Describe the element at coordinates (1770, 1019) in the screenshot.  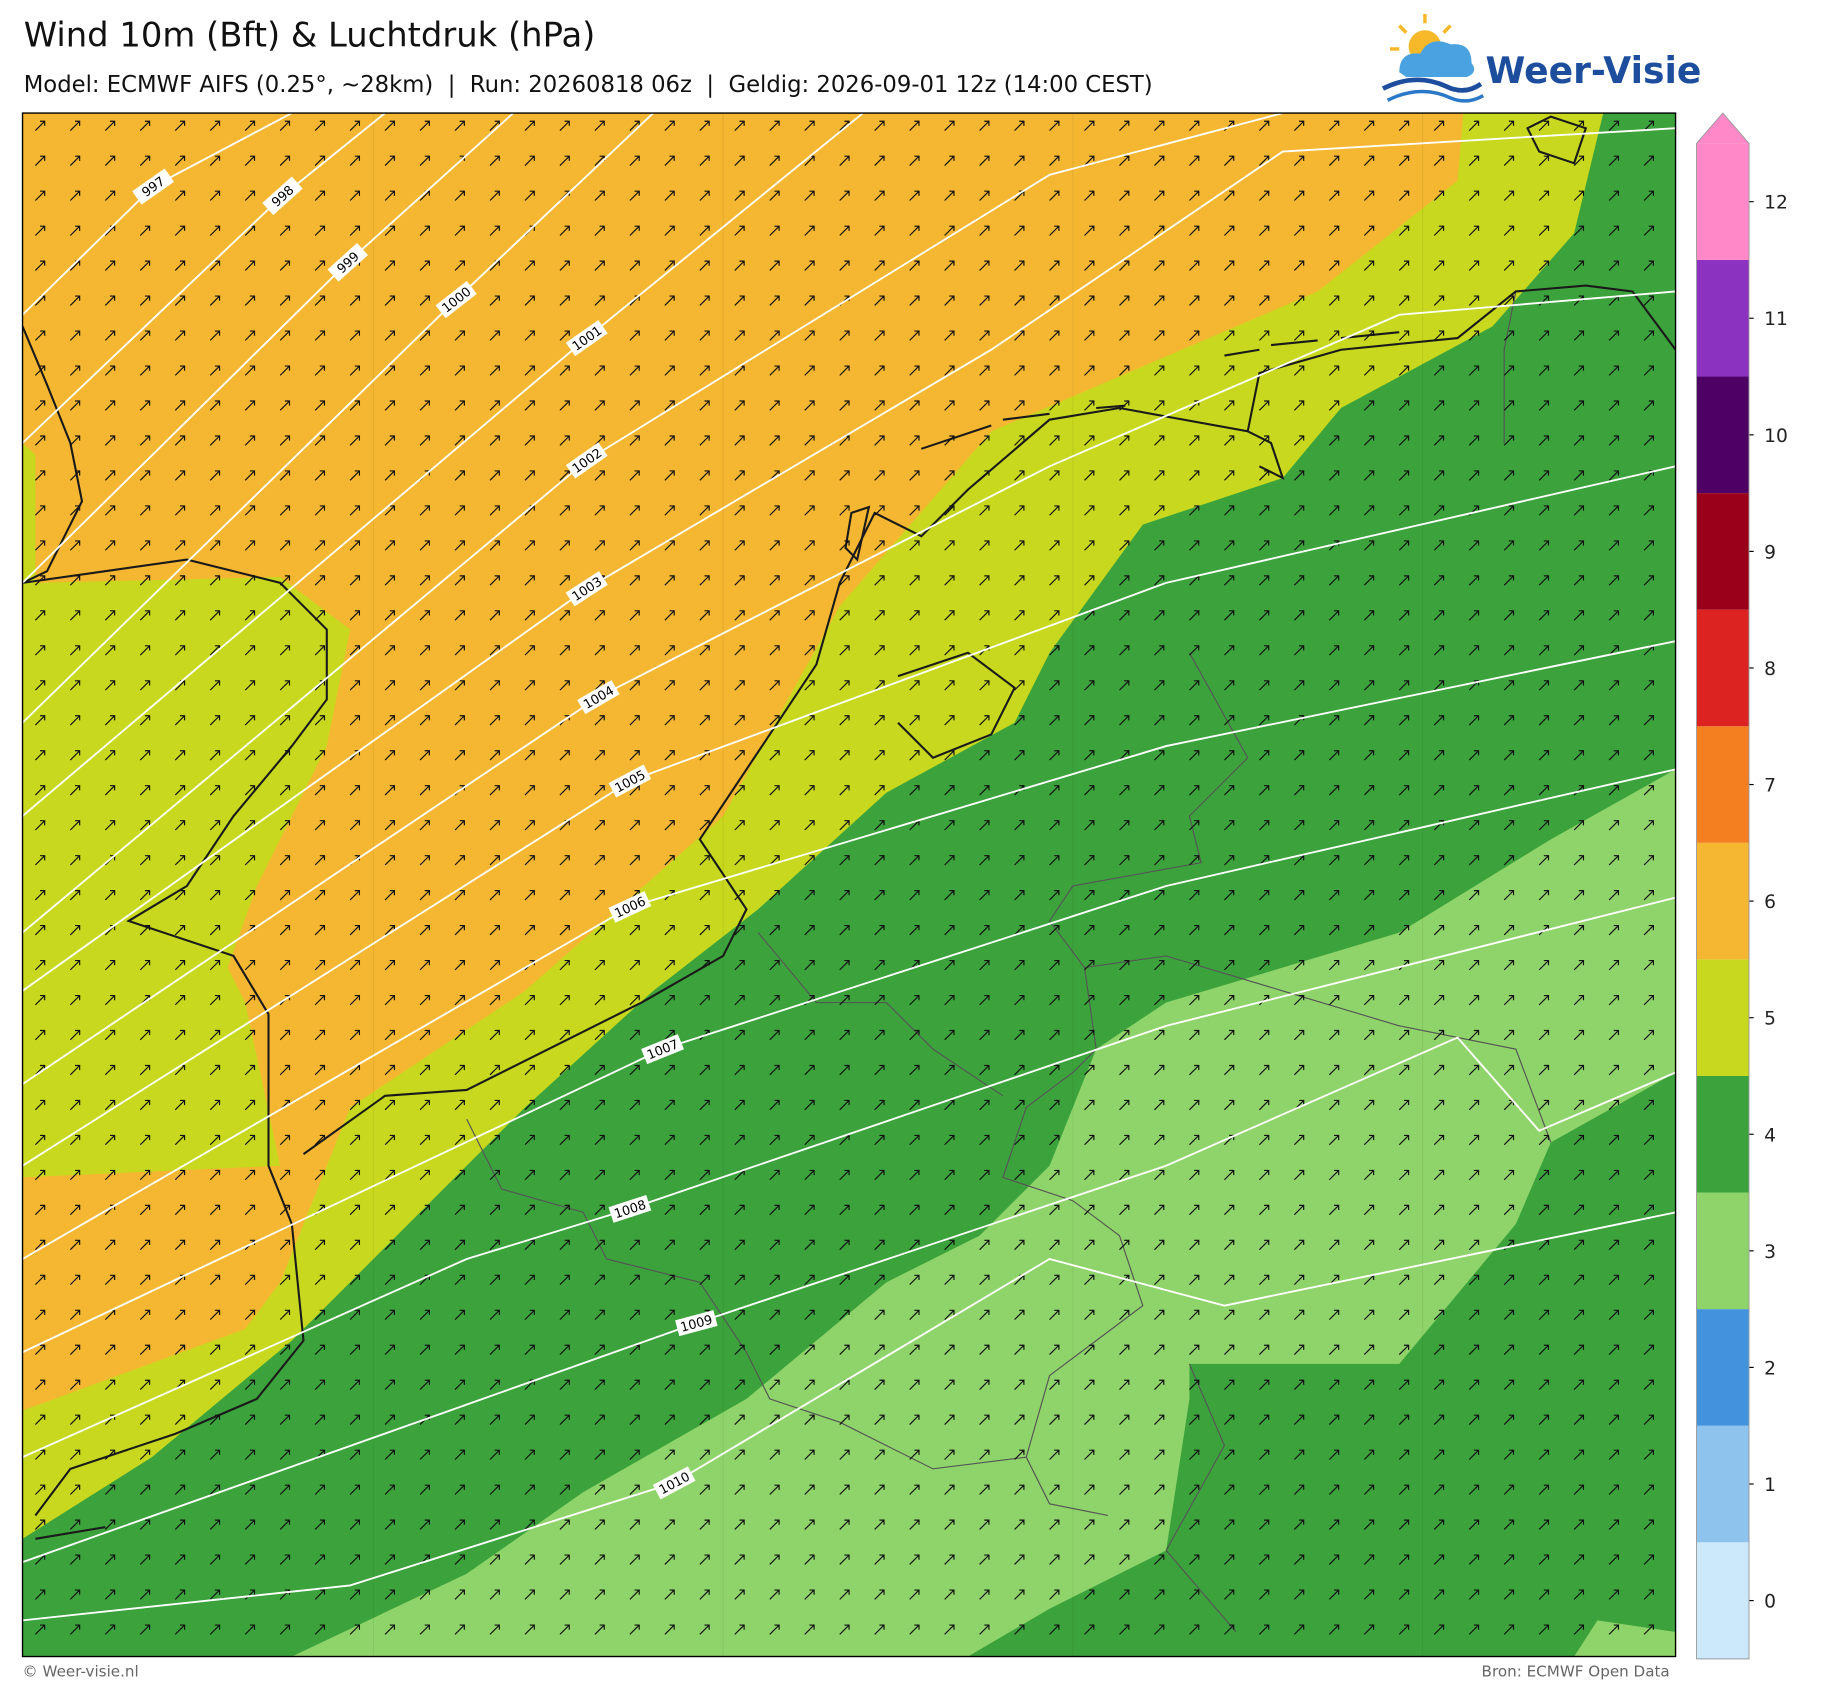
I see `colorbar-label: 5` at that location.